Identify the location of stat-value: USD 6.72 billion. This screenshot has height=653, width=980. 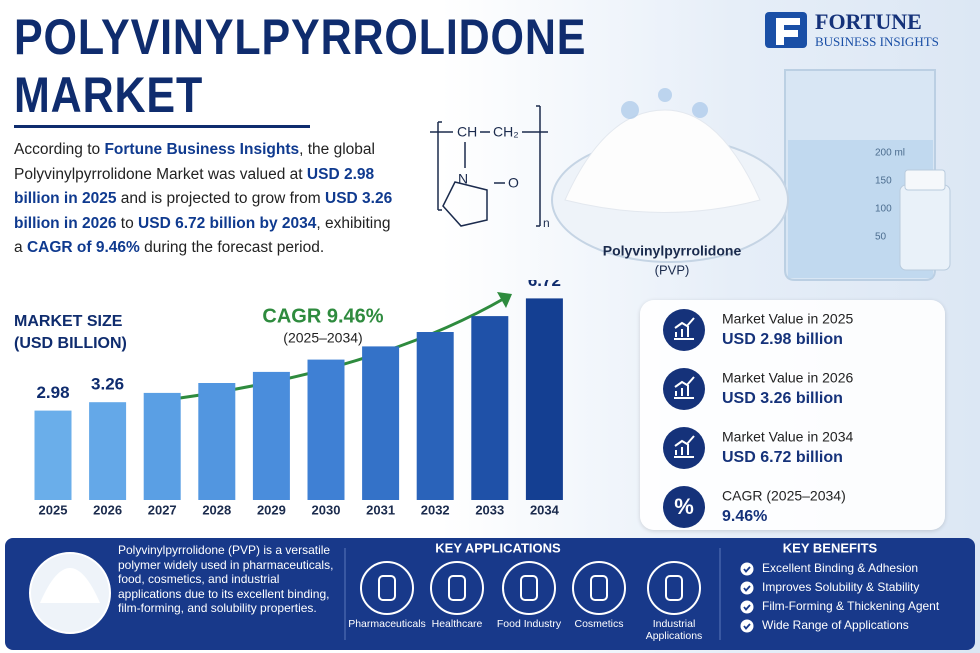
(782, 457).